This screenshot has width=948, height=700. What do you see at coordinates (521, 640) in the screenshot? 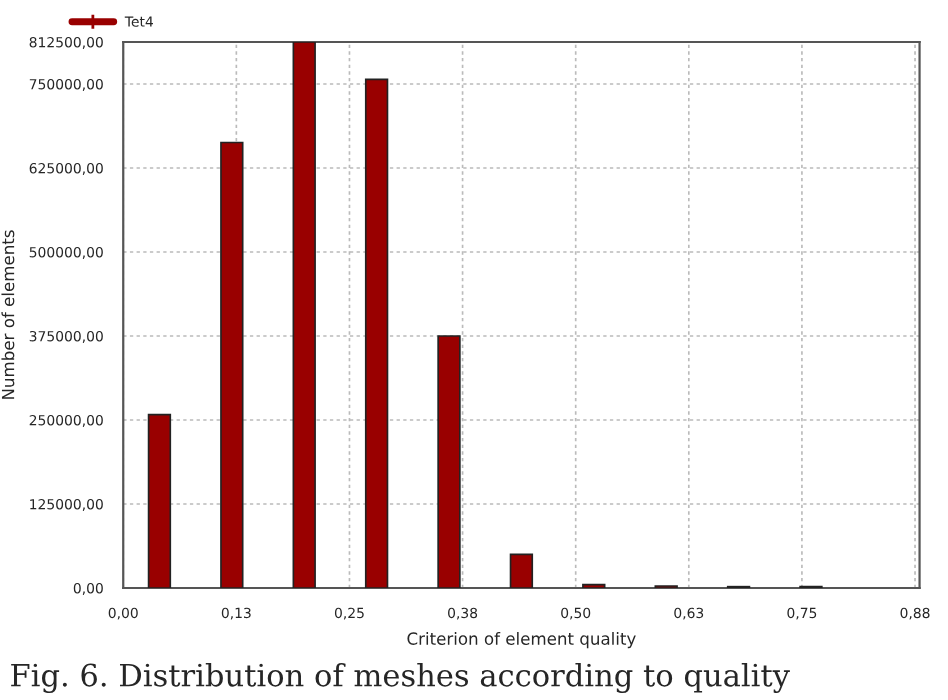
I see `x-axis-title: Criterion of element quality` at bounding box center [521, 640].